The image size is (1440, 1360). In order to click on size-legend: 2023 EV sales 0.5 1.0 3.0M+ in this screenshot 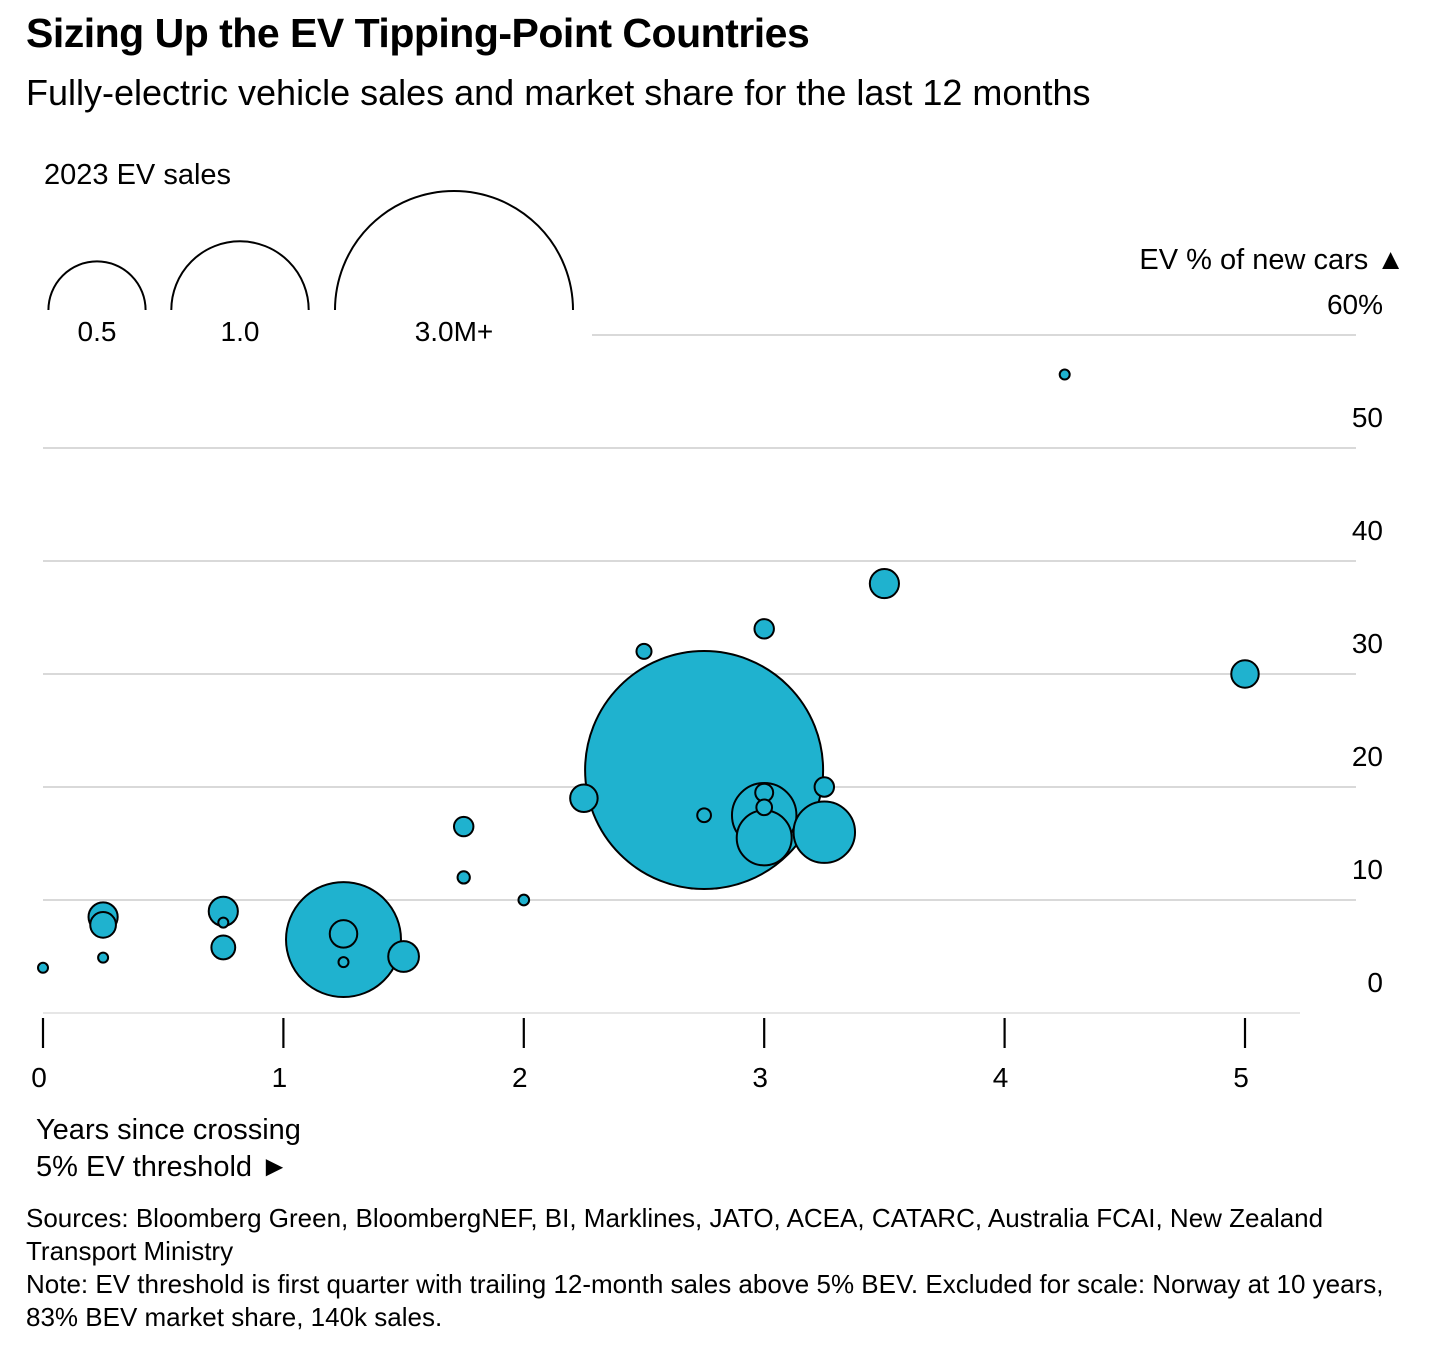, I will do `click(309, 253)`.